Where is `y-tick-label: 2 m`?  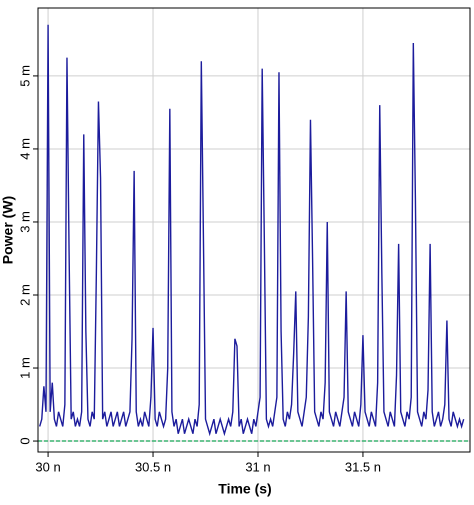
y-tick-label: 2 m is located at coordinates (24, 295).